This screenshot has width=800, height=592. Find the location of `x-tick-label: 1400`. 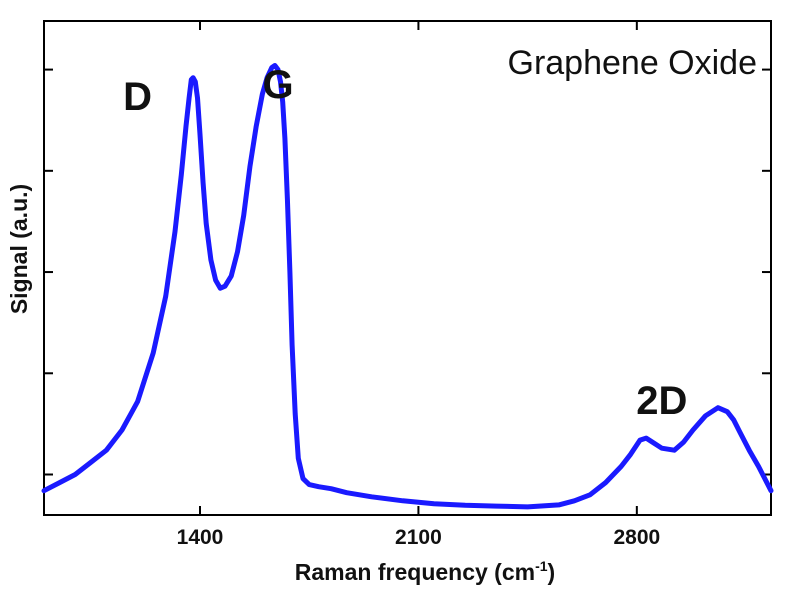

x-tick-label: 1400 is located at coordinates (200, 537).